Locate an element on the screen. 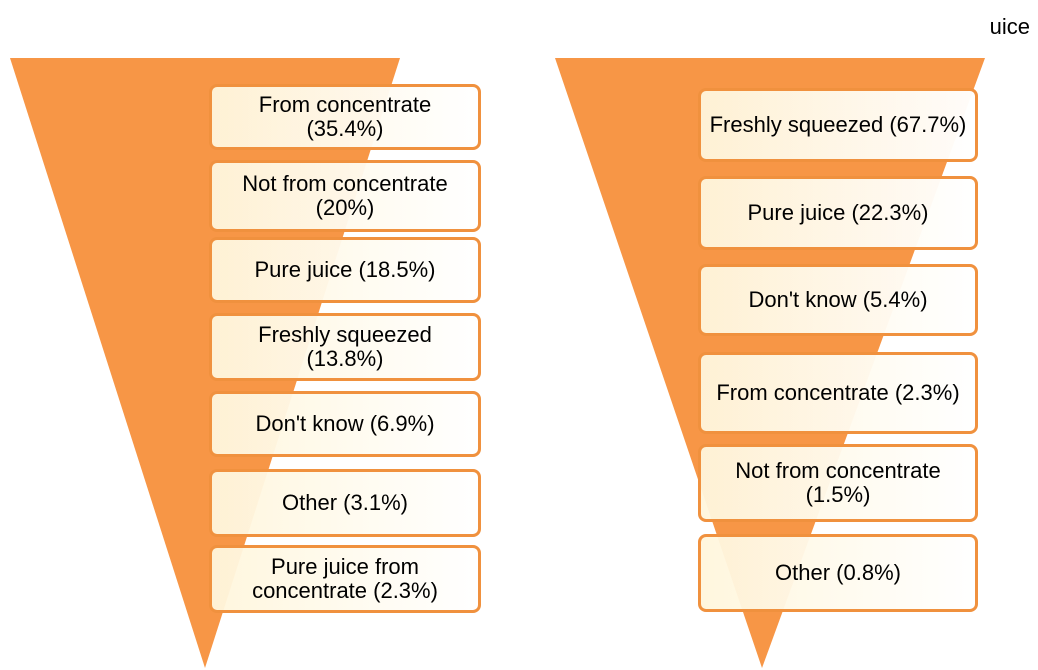  corner-text: uice is located at coordinates (1009, 26).